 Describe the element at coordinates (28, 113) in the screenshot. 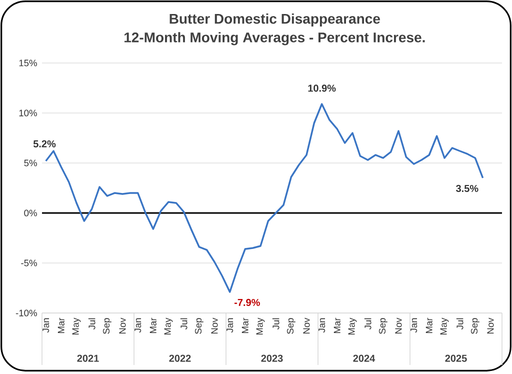

I see `y-tick-label: 10%` at that location.